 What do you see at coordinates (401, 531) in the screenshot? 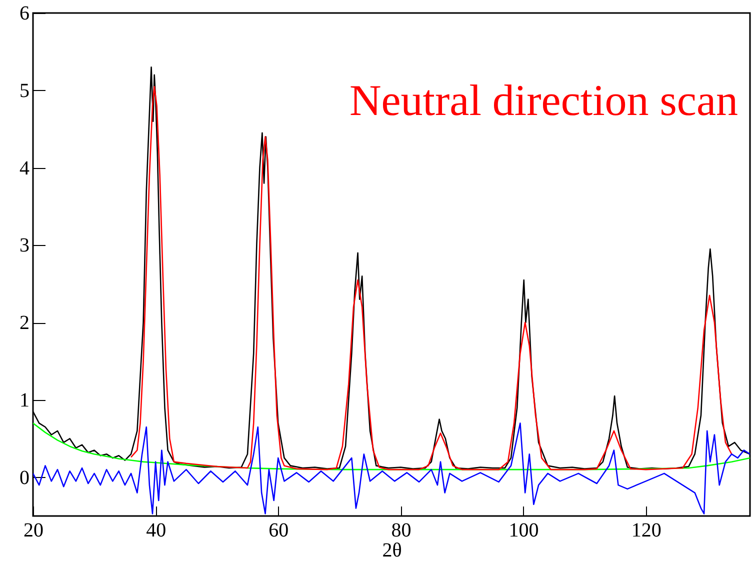
I see `x-tick-label: 80` at bounding box center [401, 531].